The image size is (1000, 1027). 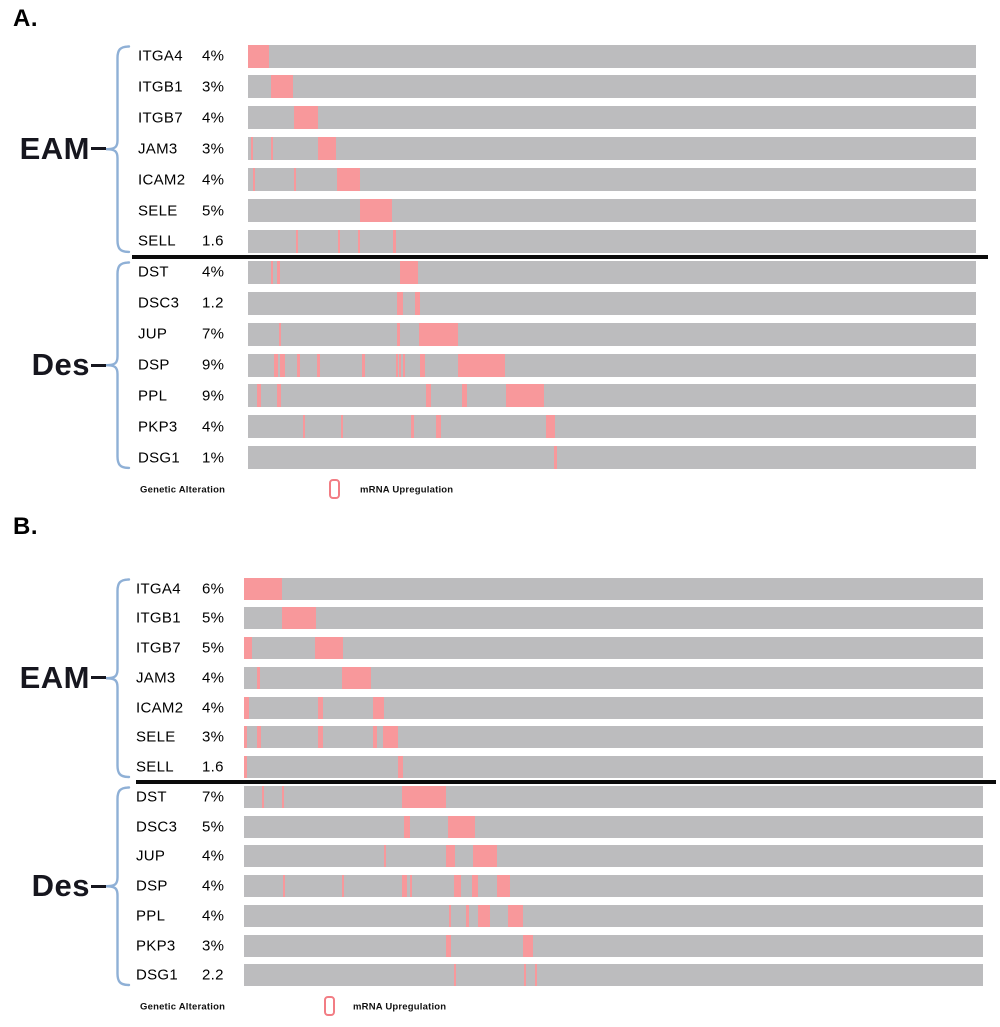 I want to click on gene-label: JAM3, so click(x=158, y=149).